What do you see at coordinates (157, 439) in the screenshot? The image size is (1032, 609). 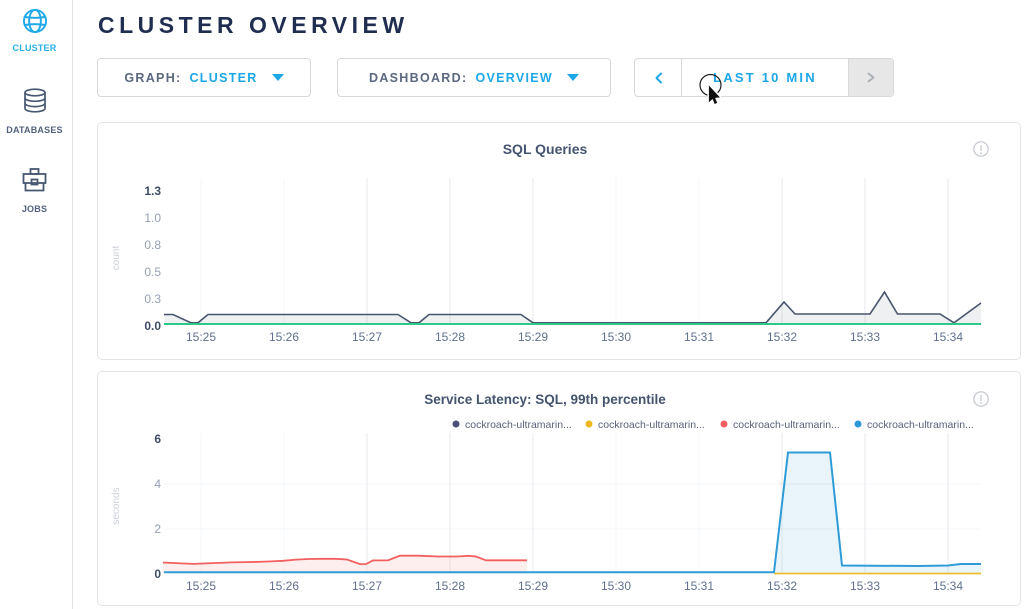 I see `svg-text: 6` at bounding box center [157, 439].